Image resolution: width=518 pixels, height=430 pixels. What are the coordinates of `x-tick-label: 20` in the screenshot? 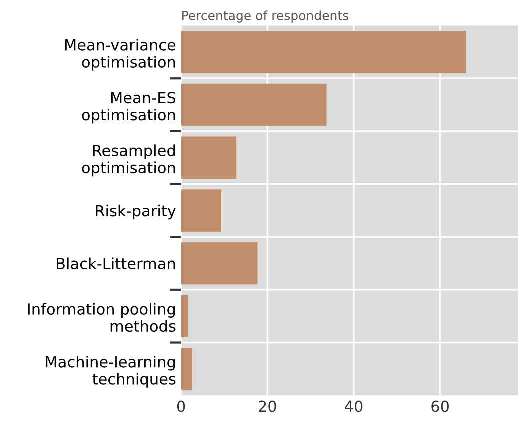 It's located at (267, 406).